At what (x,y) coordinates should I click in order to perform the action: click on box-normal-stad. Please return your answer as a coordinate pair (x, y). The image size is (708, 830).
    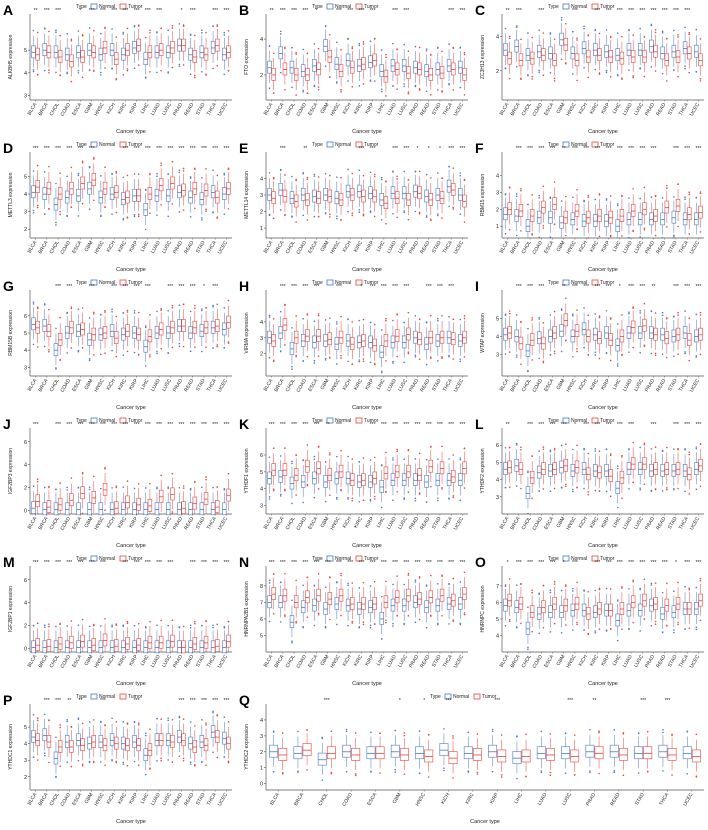
    Looking at the image, I should click on (202, 501).